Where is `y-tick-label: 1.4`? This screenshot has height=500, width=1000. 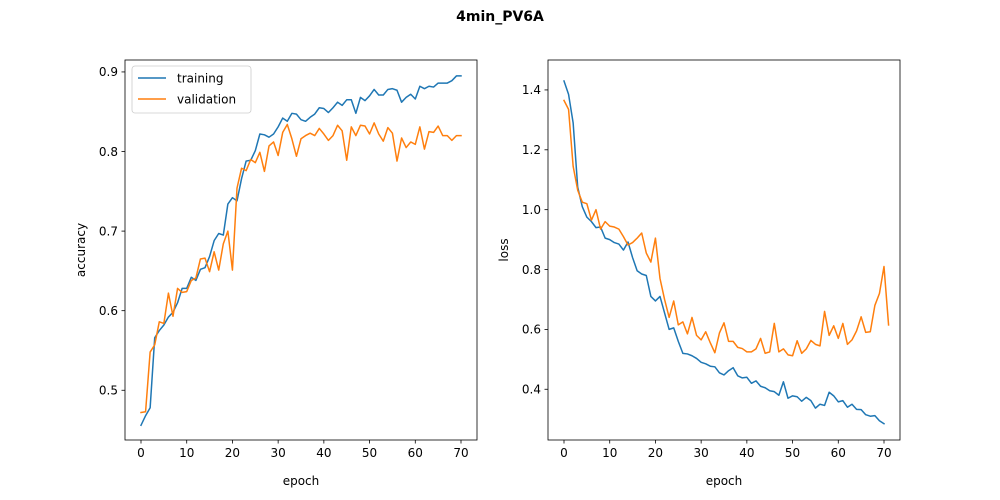
y-tick-label: 1.4 is located at coordinates (531, 90).